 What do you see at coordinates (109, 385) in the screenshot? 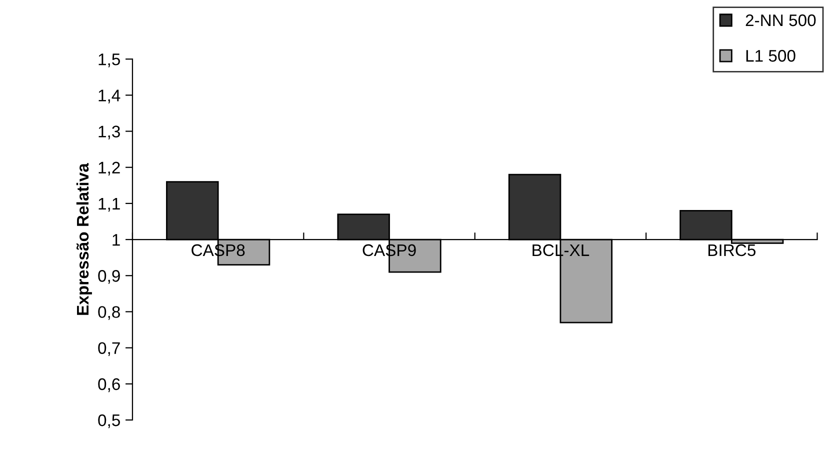
I see `y-tick-label: 0,6` at bounding box center [109, 385].